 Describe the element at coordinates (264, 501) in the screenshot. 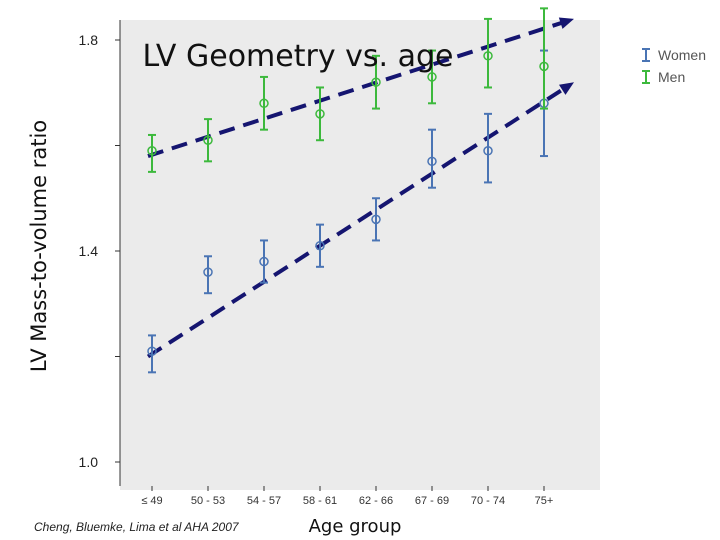

I see `x-tick-label: 54 - 57` at that location.